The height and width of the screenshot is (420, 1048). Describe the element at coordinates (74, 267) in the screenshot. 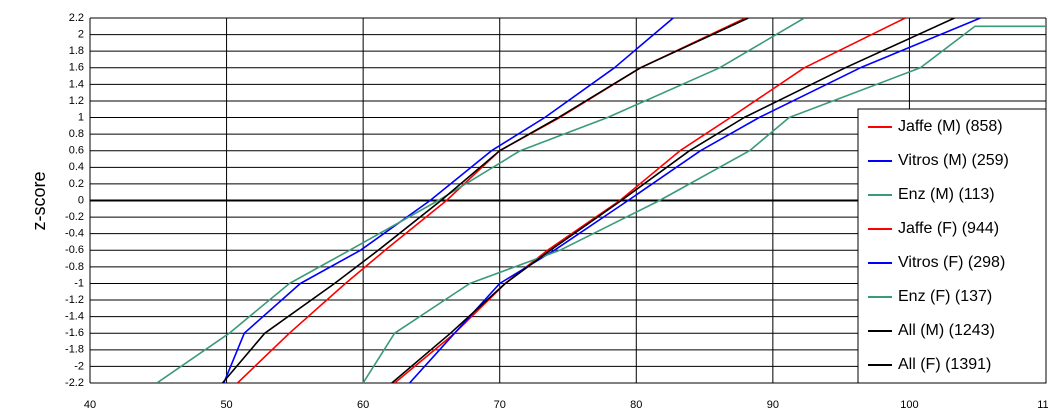

I see `y-tick-label: -0.8` at that location.